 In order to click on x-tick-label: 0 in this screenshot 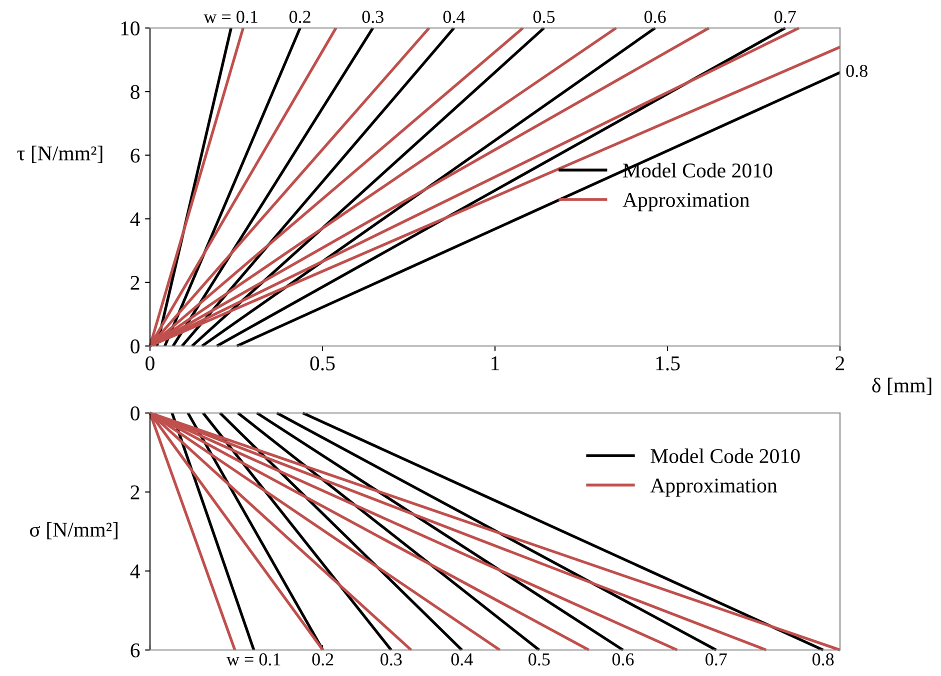, I will do `click(150, 363)`.